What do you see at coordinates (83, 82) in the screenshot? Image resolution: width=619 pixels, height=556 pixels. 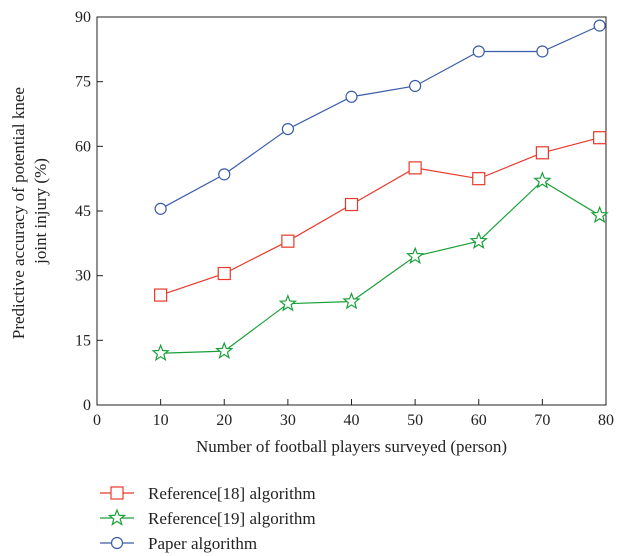 I see `y-tick-label: 75` at bounding box center [83, 82].